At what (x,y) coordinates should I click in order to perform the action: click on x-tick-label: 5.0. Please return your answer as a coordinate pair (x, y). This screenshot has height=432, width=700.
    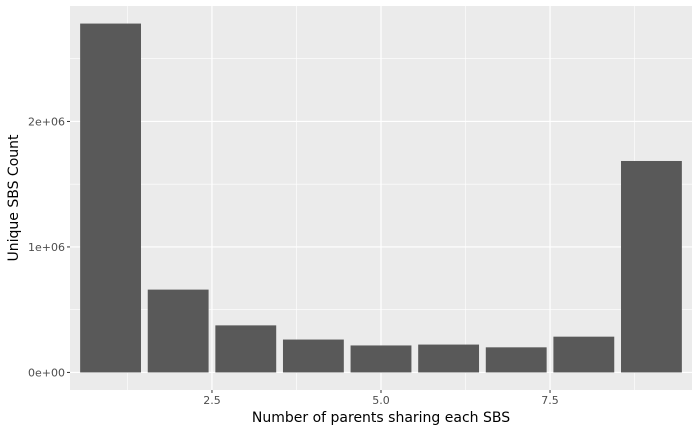
    Looking at the image, I should click on (381, 400).